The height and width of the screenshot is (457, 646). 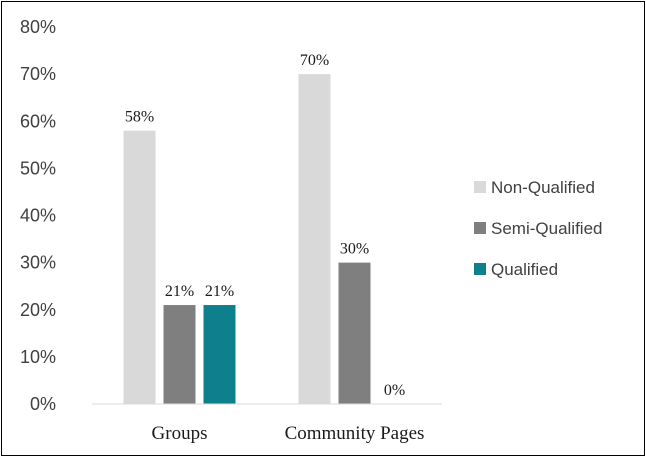 I want to click on legend-label: Non-Qualified, so click(x=543, y=187).